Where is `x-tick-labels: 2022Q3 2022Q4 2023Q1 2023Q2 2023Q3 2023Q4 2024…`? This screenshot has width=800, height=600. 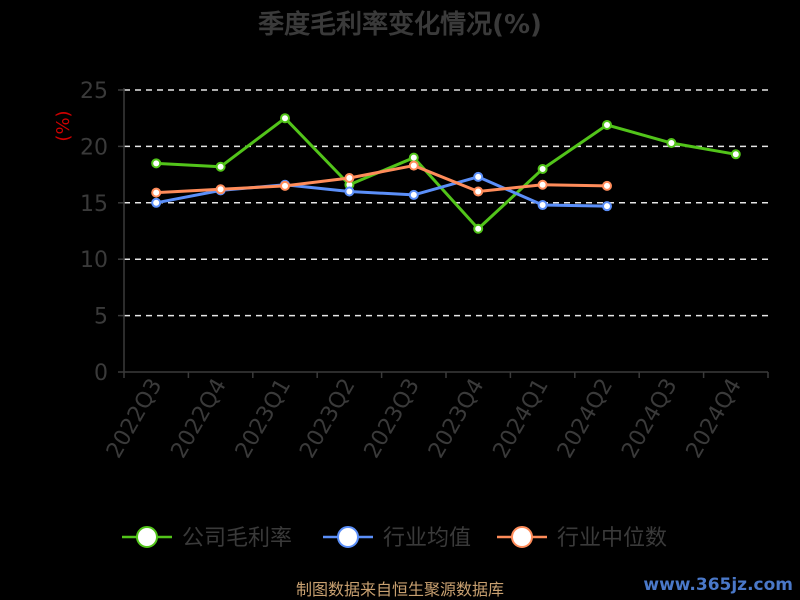
x-tick-labels: 2022Q3 2022Q4 2023Q1 2023Q2 2023Q3 2023Q4 2024… is located at coordinates (424, 419).